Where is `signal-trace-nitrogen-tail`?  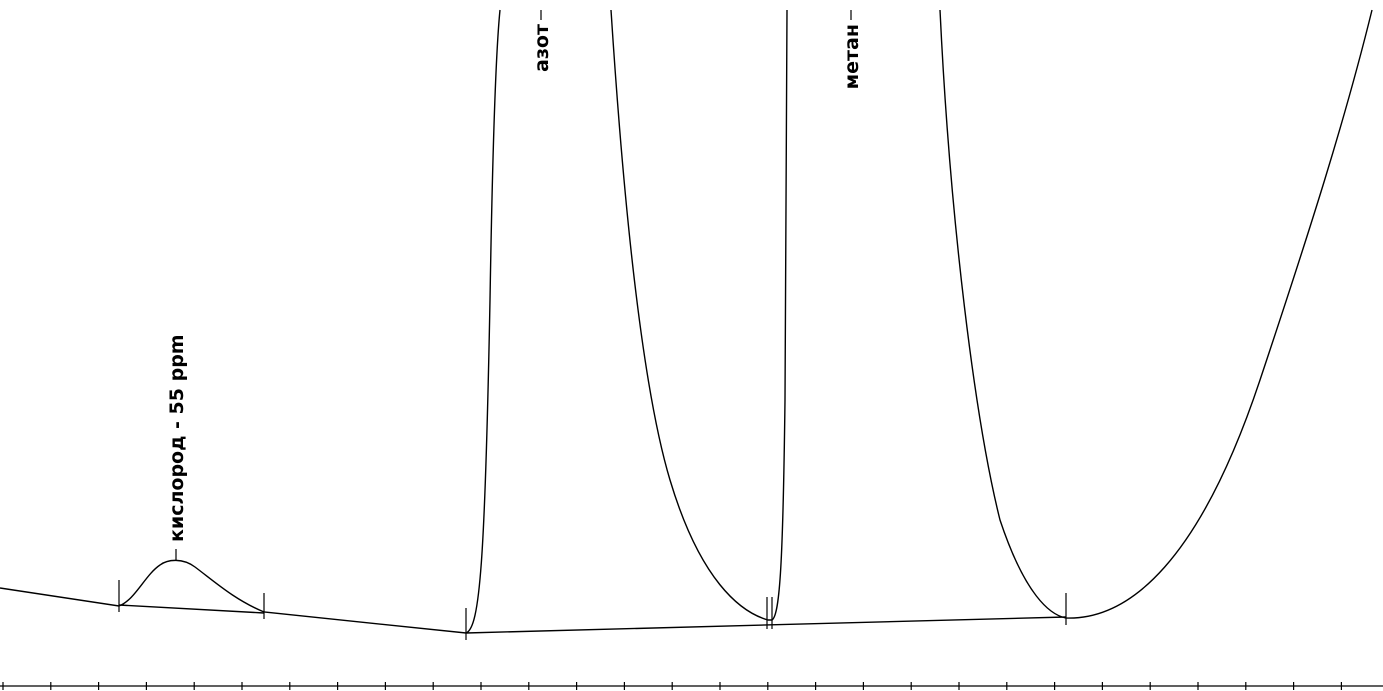
signal-trace-nitrogen-tail is located at coordinates (699, 315).